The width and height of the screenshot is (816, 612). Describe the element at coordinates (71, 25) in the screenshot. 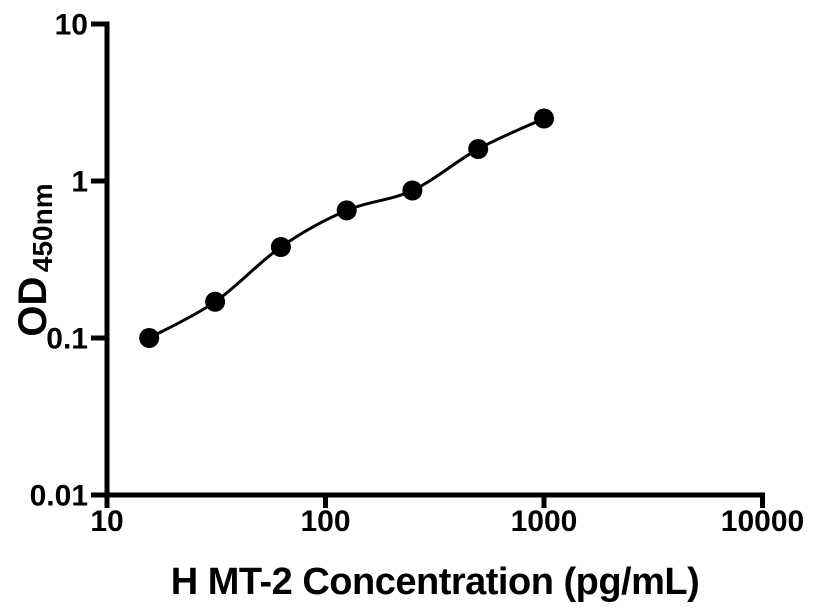

I see `y-tick-label: 10` at that location.